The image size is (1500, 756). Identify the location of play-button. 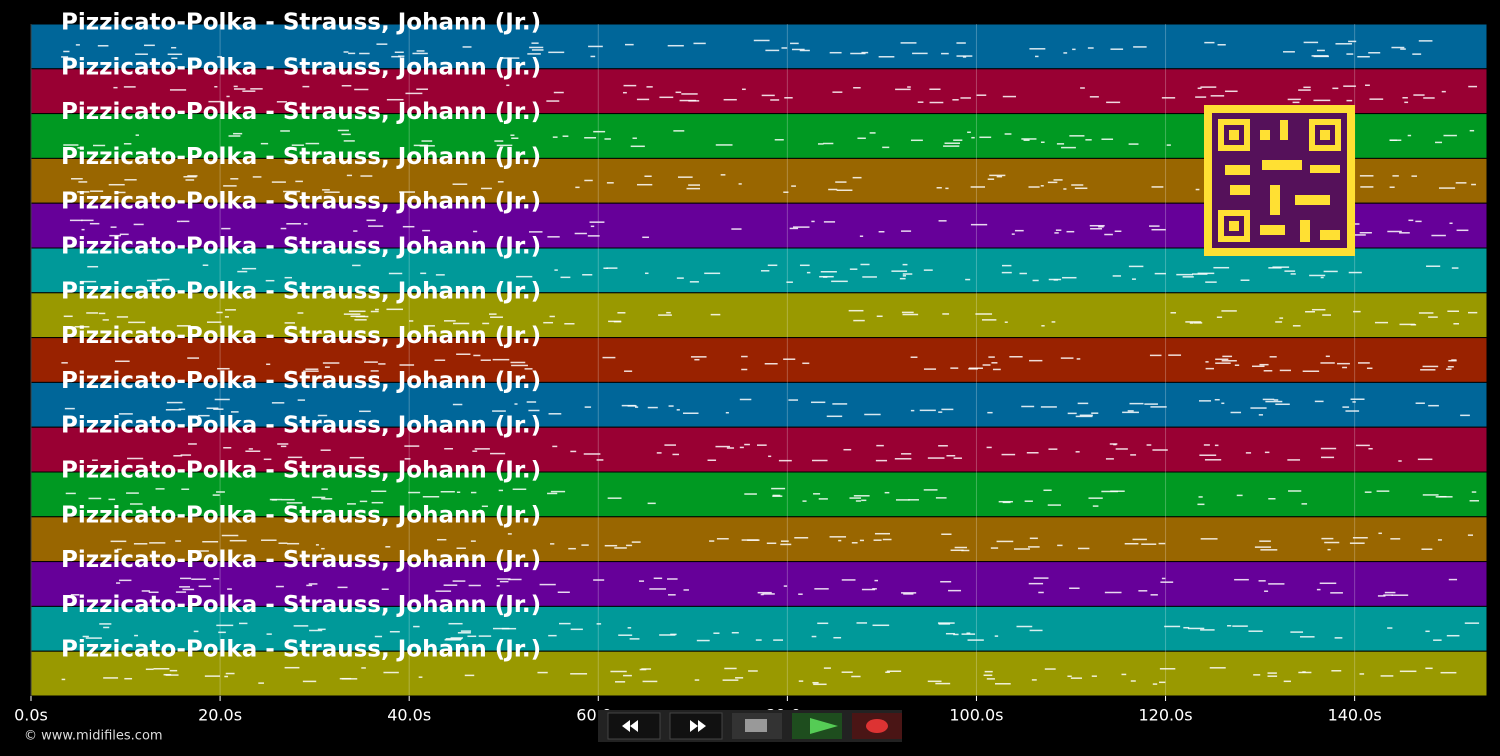
(817, 726).